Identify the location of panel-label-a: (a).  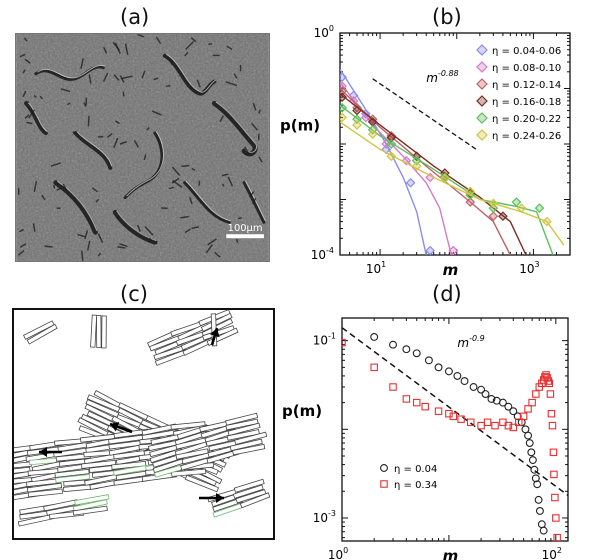
(135, 17).